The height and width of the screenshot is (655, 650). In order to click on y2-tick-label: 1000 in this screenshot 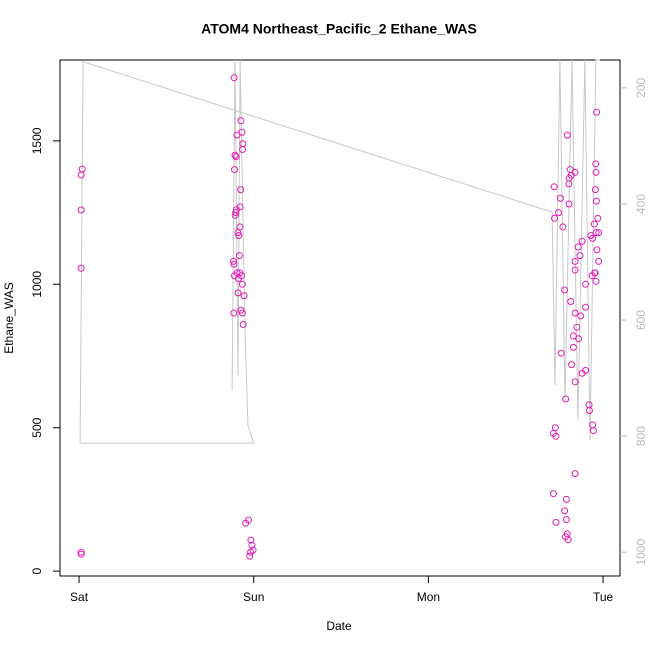, I will do `click(641, 552)`.